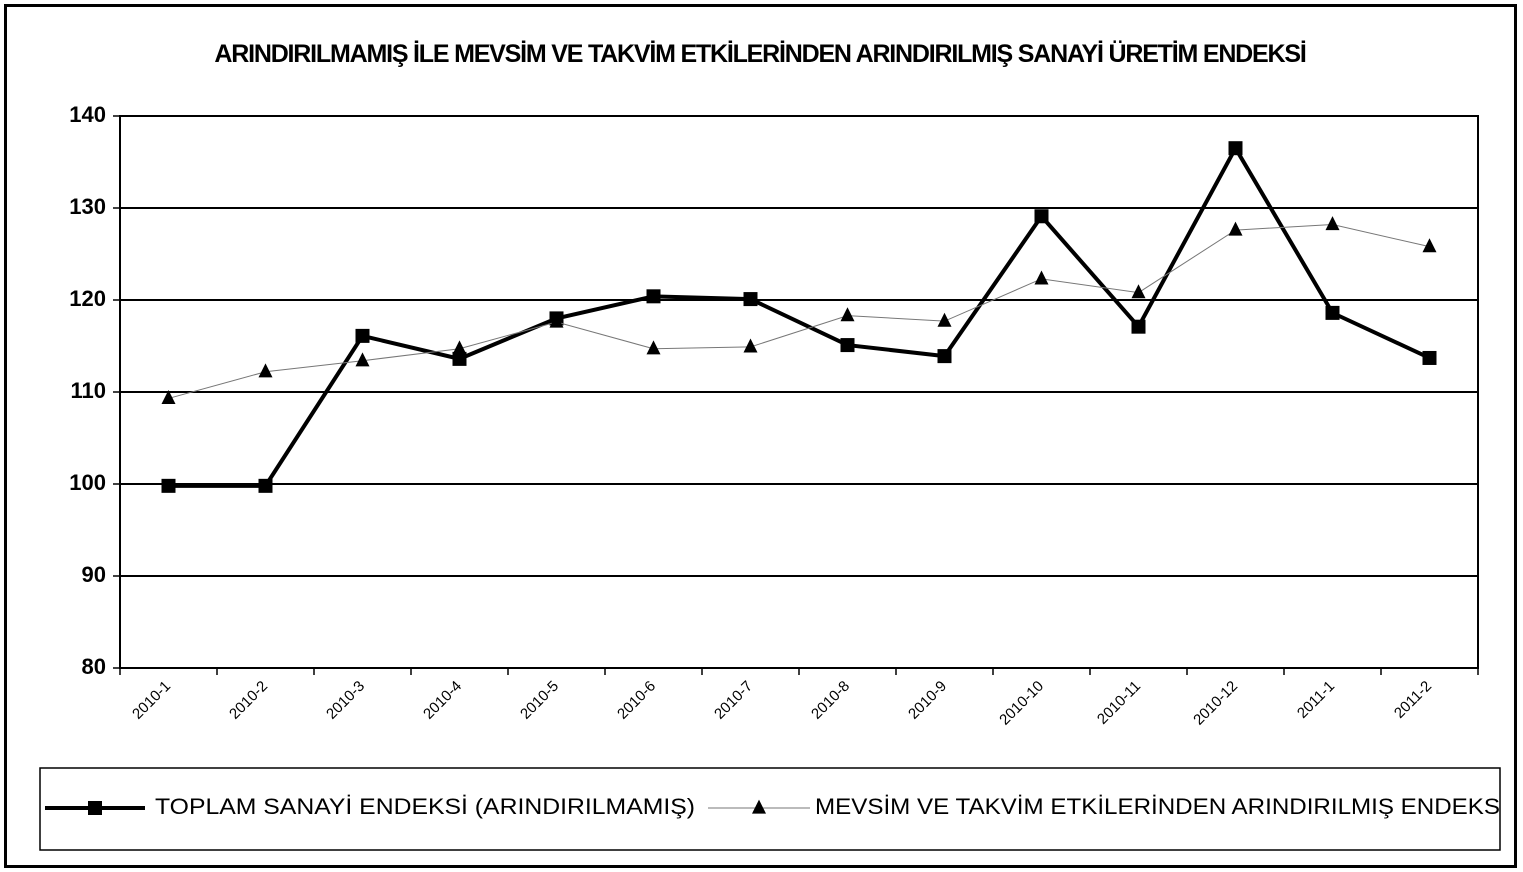 This screenshot has width=1523, height=872. I want to click on x-tick-label: 2010-11, so click(1119, 703).